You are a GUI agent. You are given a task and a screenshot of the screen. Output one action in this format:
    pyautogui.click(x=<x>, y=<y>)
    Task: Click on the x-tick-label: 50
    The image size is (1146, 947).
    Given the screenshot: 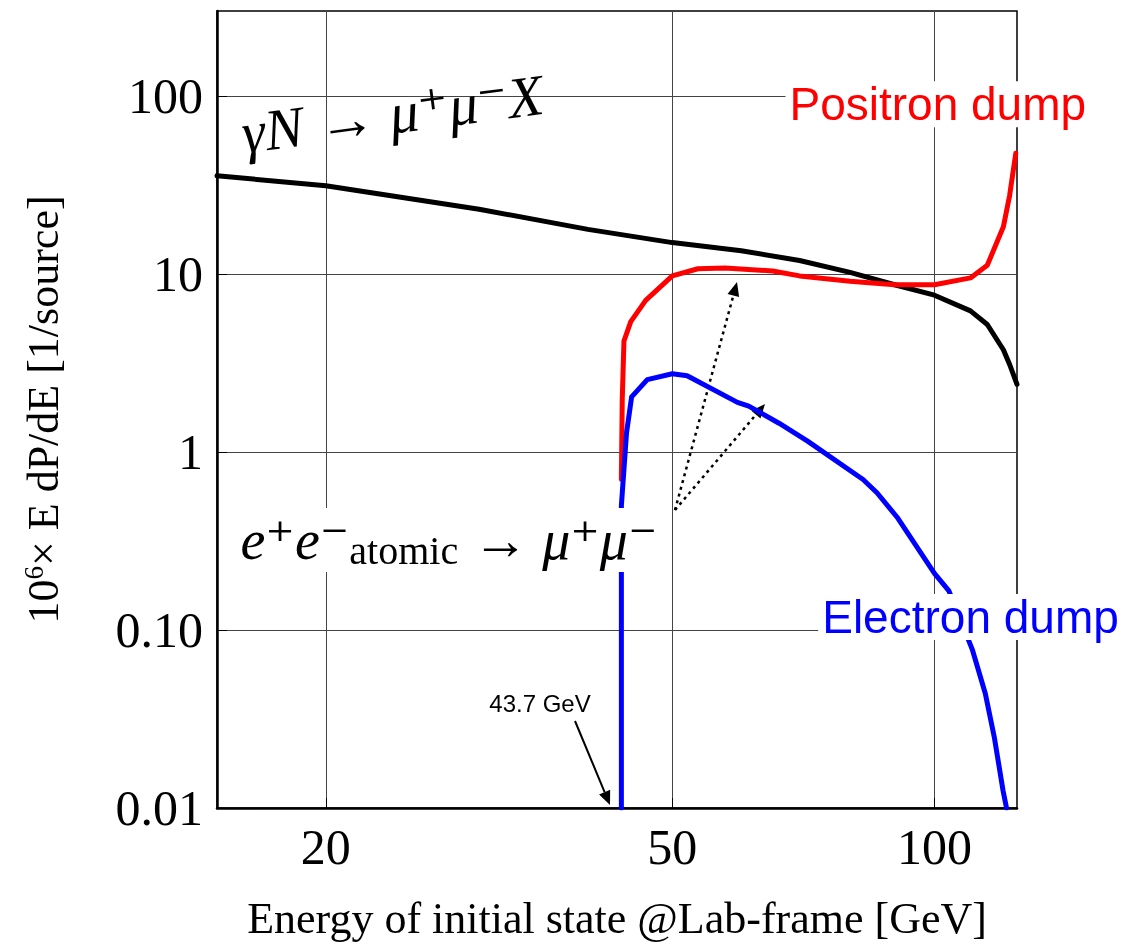 What is the action you would take?
    pyautogui.click(x=672, y=847)
    